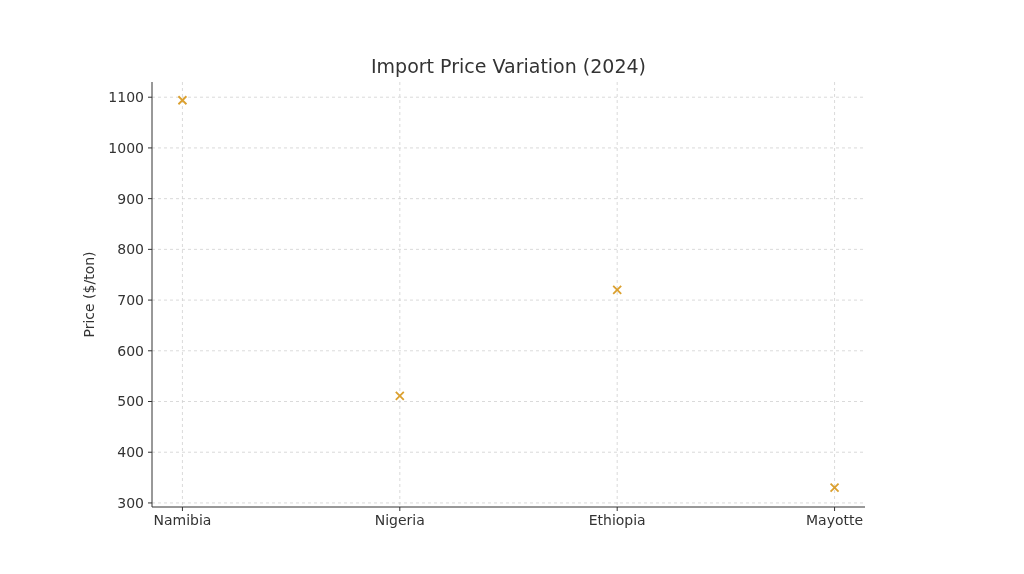 The width and height of the screenshot is (1024, 574). I want to click on x-tick-label: Ethiopia, so click(617, 520).